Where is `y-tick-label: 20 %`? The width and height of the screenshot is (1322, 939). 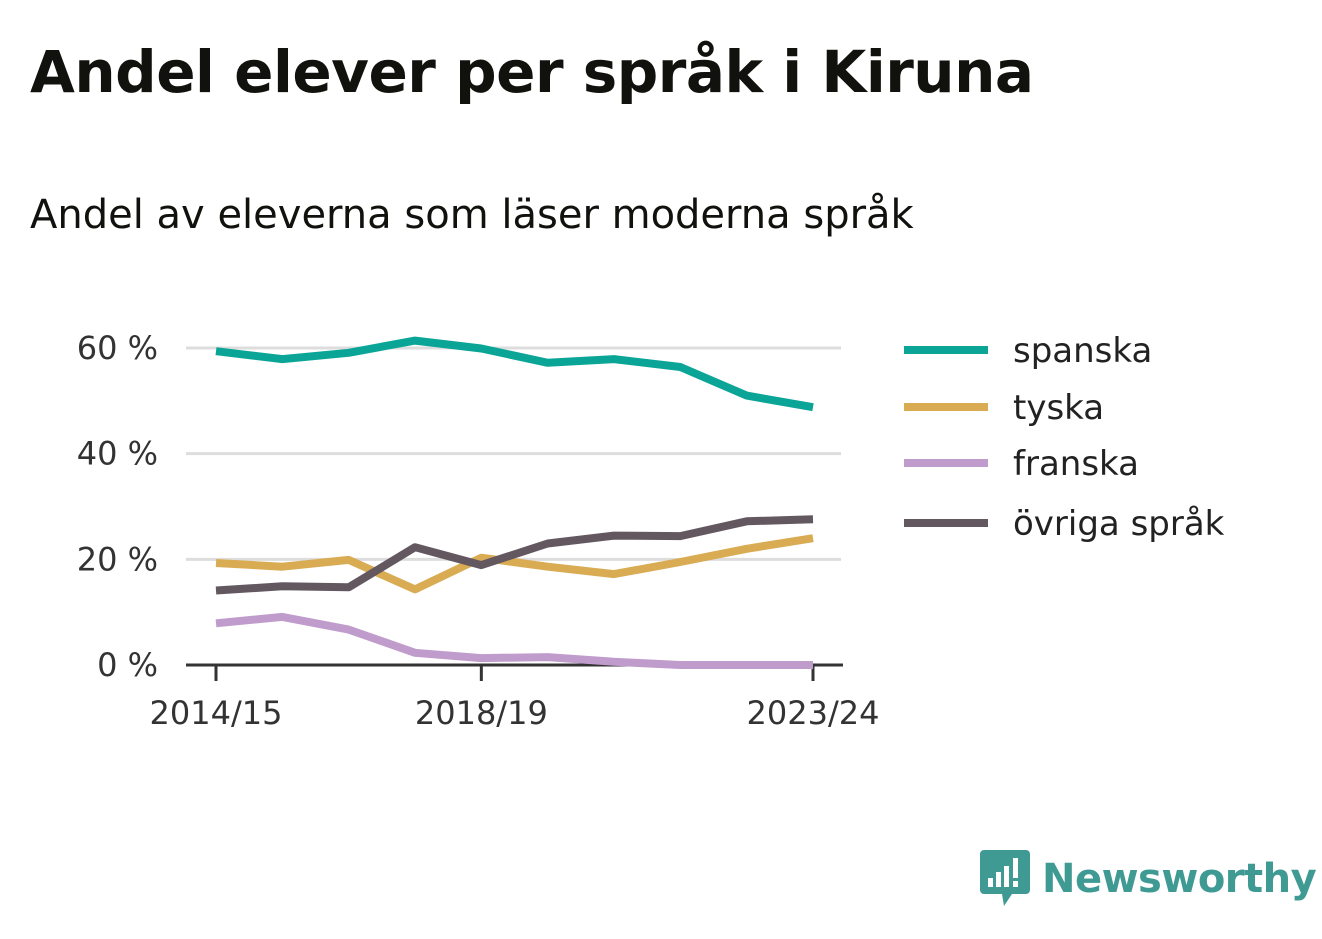
y-tick-label: 20 % is located at coordinates (117, 559).